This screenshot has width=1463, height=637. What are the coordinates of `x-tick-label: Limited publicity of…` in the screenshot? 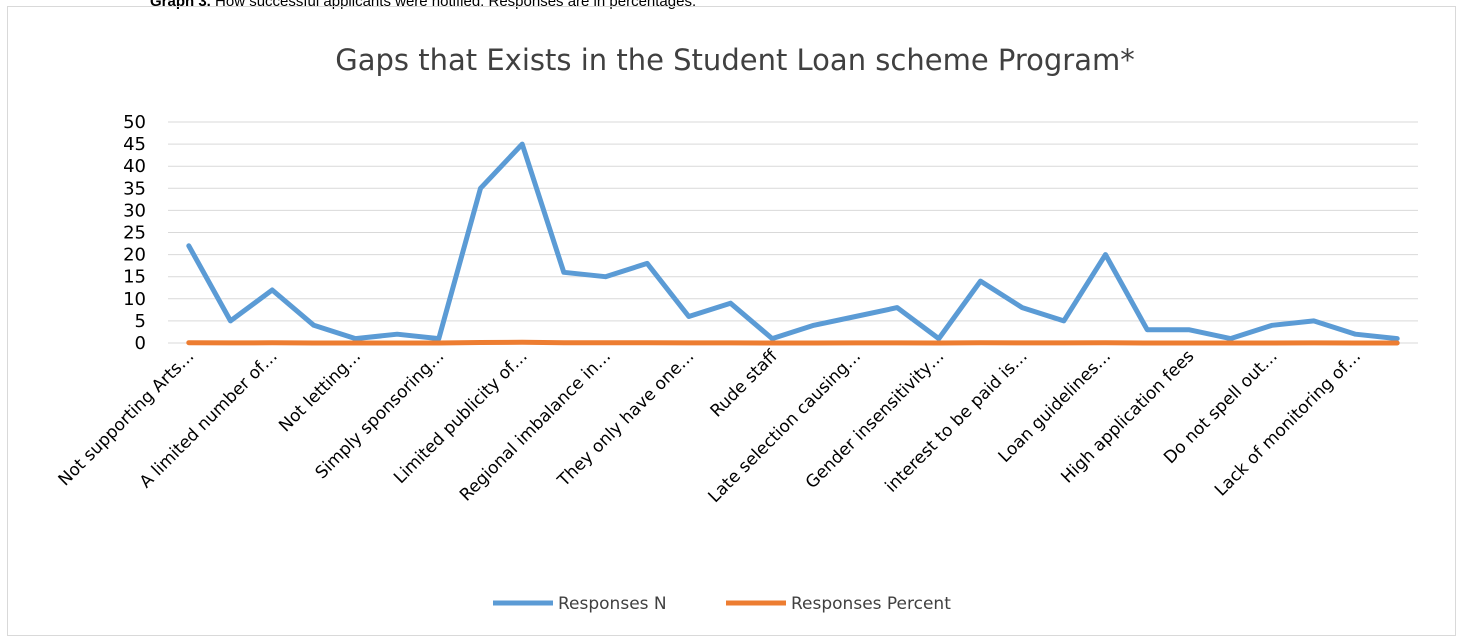 It's located at (461, 417).